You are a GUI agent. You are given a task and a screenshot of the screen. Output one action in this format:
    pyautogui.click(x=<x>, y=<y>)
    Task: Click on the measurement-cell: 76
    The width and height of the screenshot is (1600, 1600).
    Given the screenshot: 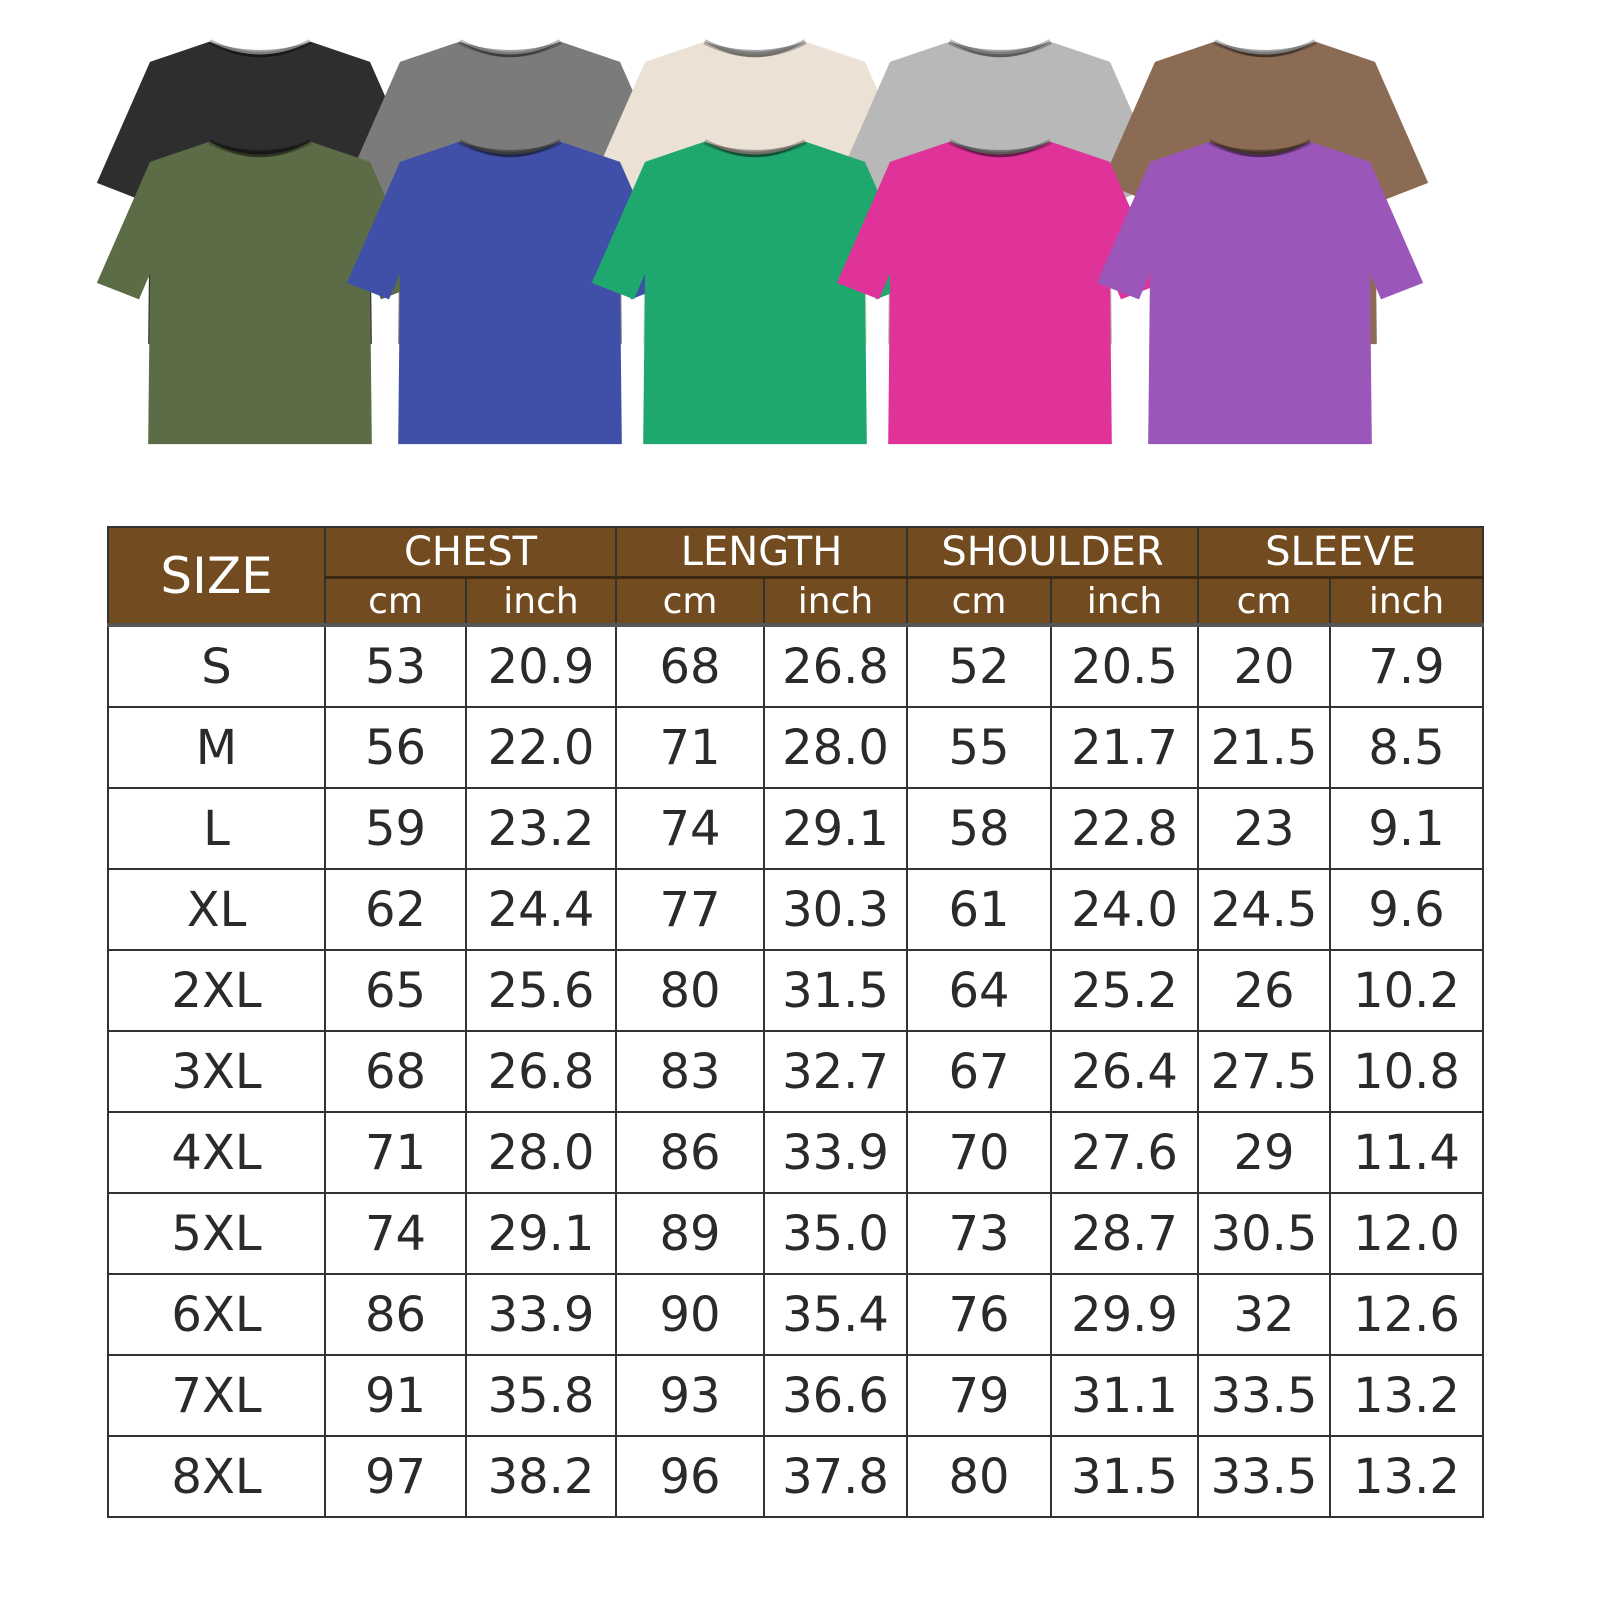 What is the action you would take?
    pyautogui.click(x=979, y=1314)
    